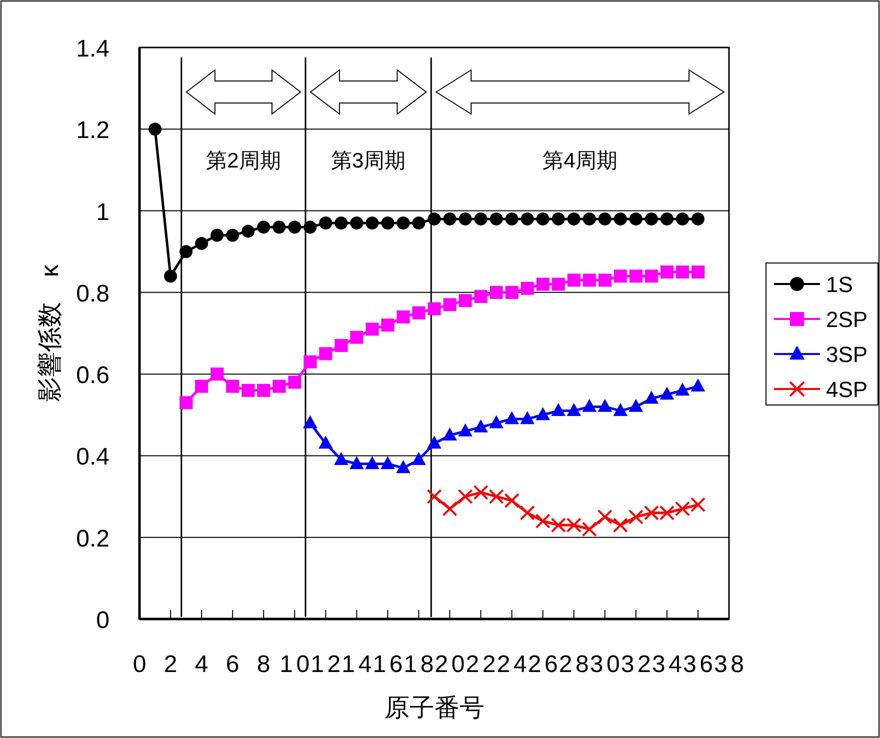 The width and height of the screenshot is (880, 738). I want to click on x-tick-label: 16, so click(387, 664).